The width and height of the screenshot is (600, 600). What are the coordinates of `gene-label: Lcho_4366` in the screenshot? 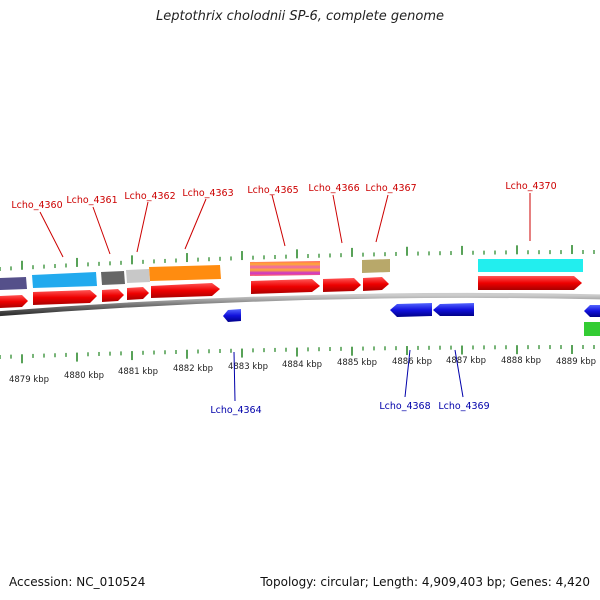 It's located at (333, 188).